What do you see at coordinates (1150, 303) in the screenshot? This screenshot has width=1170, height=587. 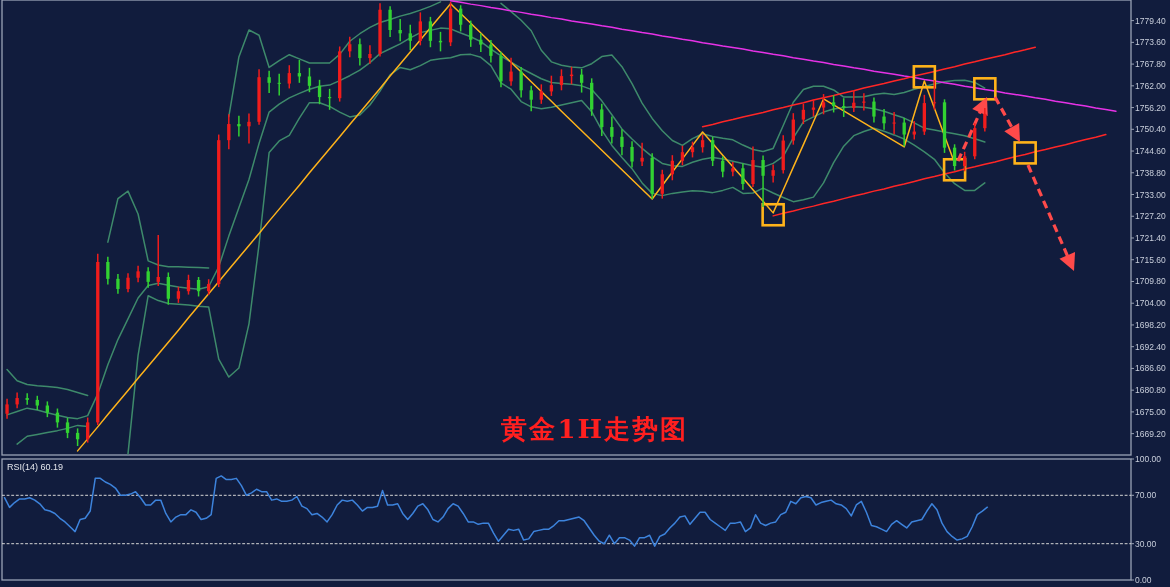 I see `y-tick-label: 1704.00` at bounding box center [1150, 303].